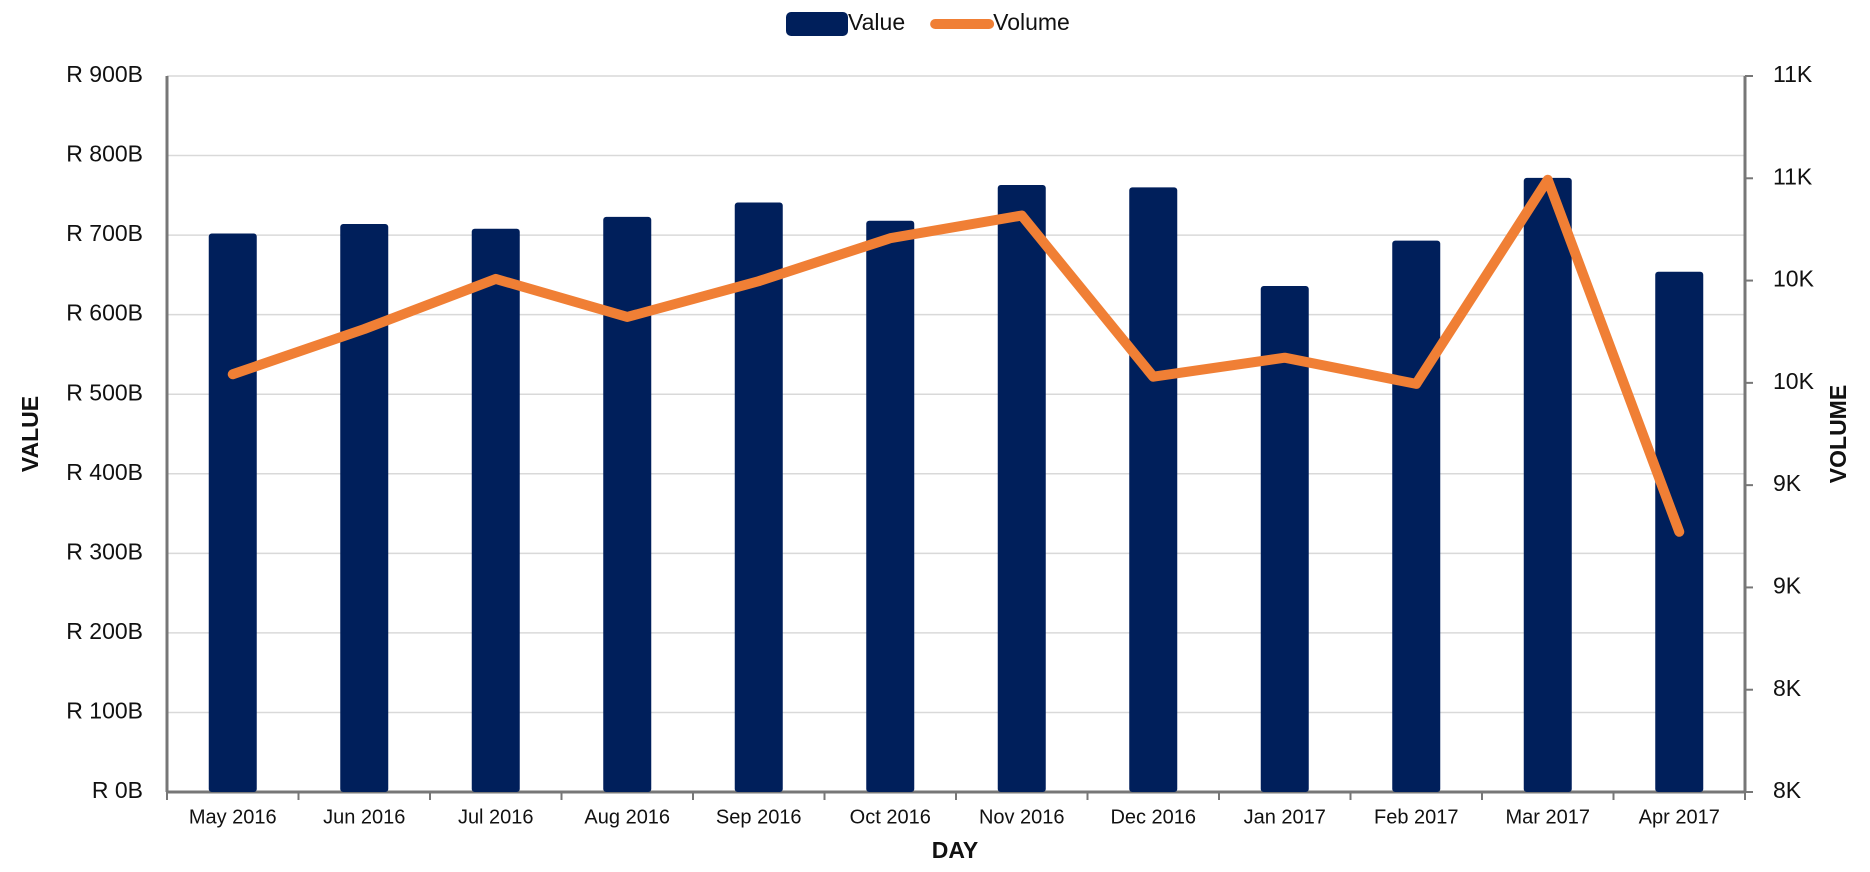 This screenshot has width=1870, height=872. Describe the element at coordinates (1022, 817) in the screenshot. I see `x-tick-label: Nov 2016` at that location.